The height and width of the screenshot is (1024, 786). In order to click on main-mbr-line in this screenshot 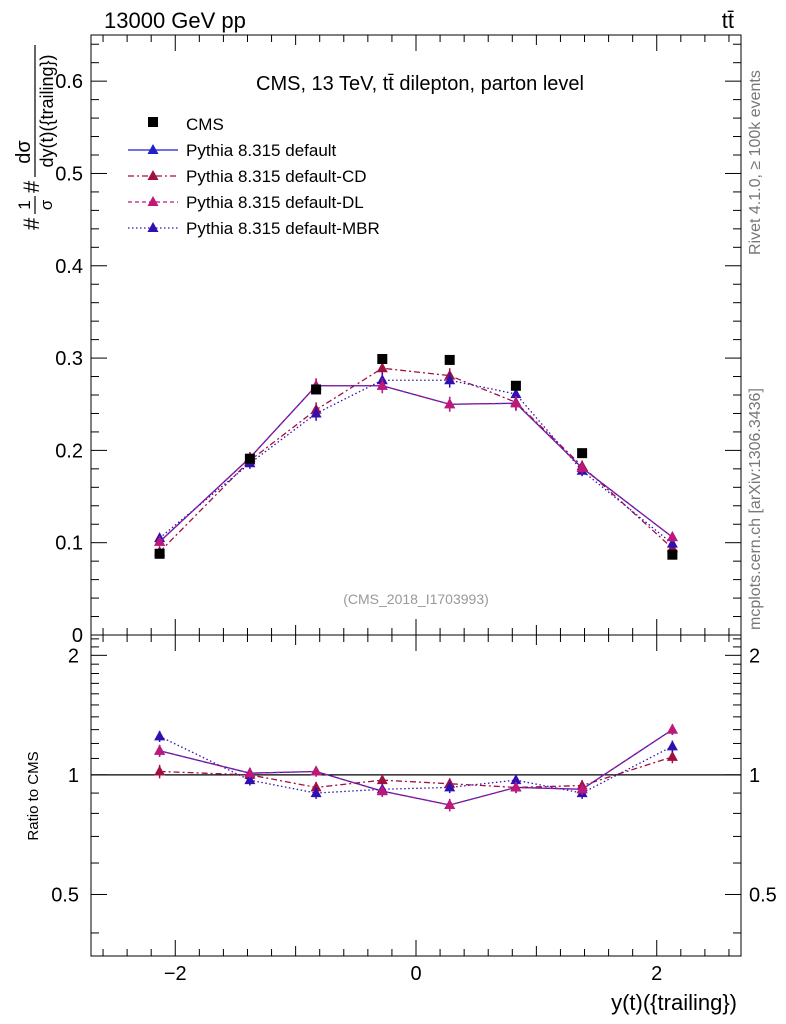, I will do `click(416, 462)`.